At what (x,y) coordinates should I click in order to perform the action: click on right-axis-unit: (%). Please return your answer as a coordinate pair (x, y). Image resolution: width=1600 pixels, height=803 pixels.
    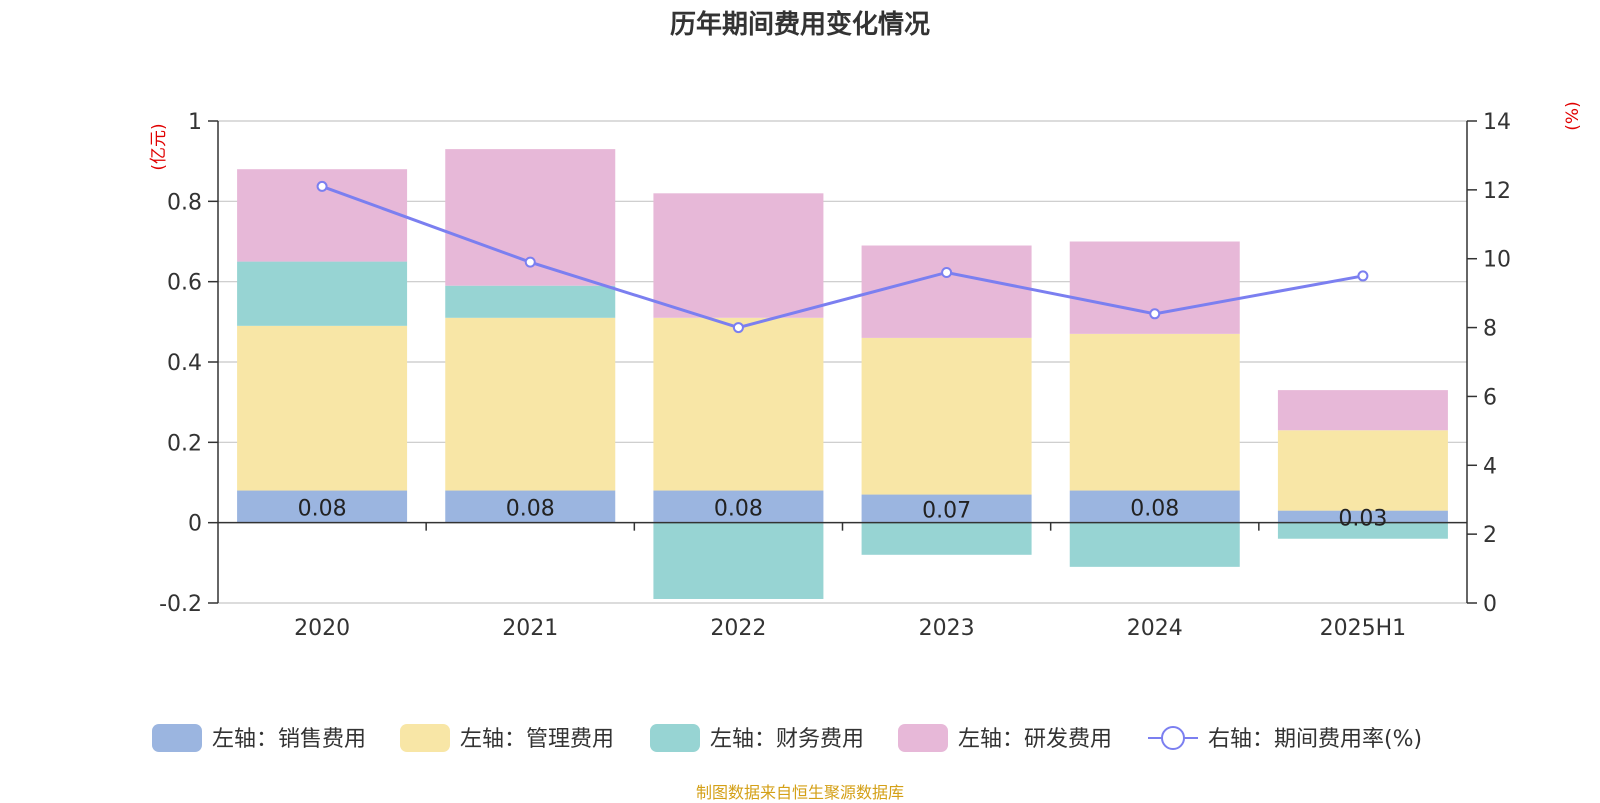
    Looking at the image, I should click on (1573, 115).